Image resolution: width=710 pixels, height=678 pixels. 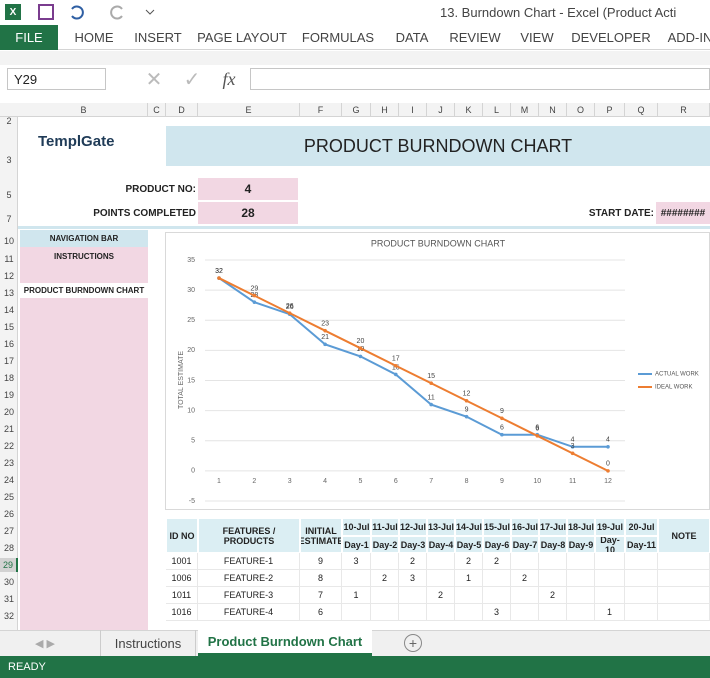 What do you see at coordinates (8, 293) in the screenshot?
I see `row-header: 13` at bounding box center [8, 293].